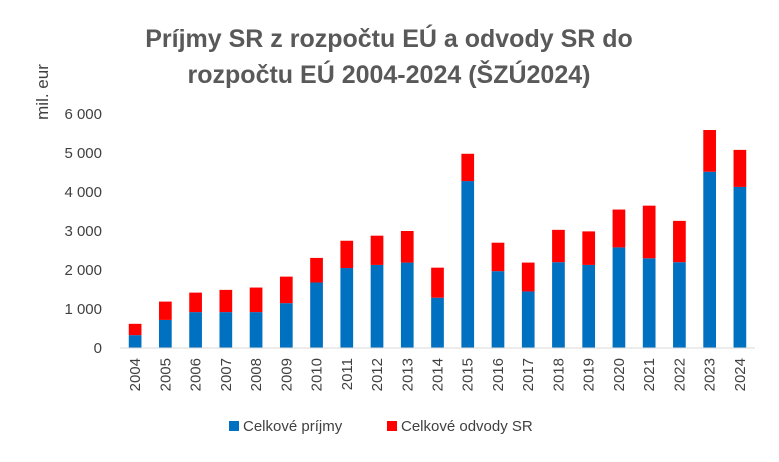  Describe the element at coordinates (528, 319) in the screenshot. I see `bar-prijmy-2017` at that location.